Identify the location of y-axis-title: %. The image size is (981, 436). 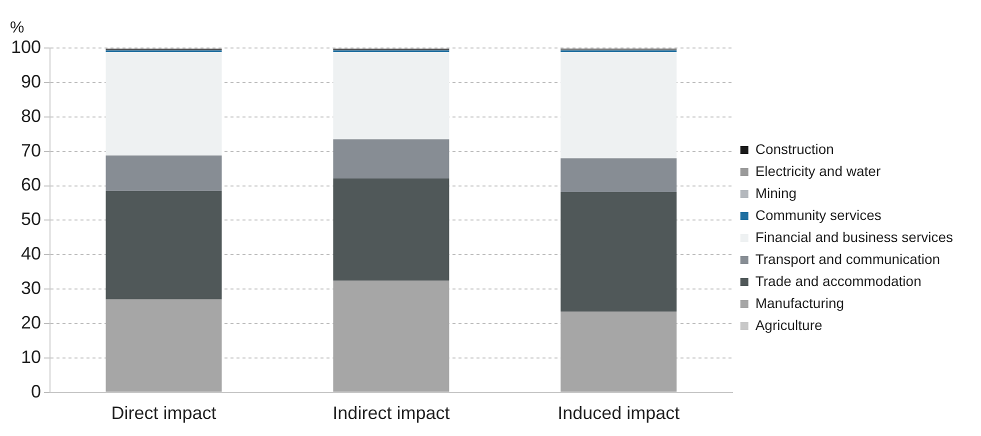
(17, 27).